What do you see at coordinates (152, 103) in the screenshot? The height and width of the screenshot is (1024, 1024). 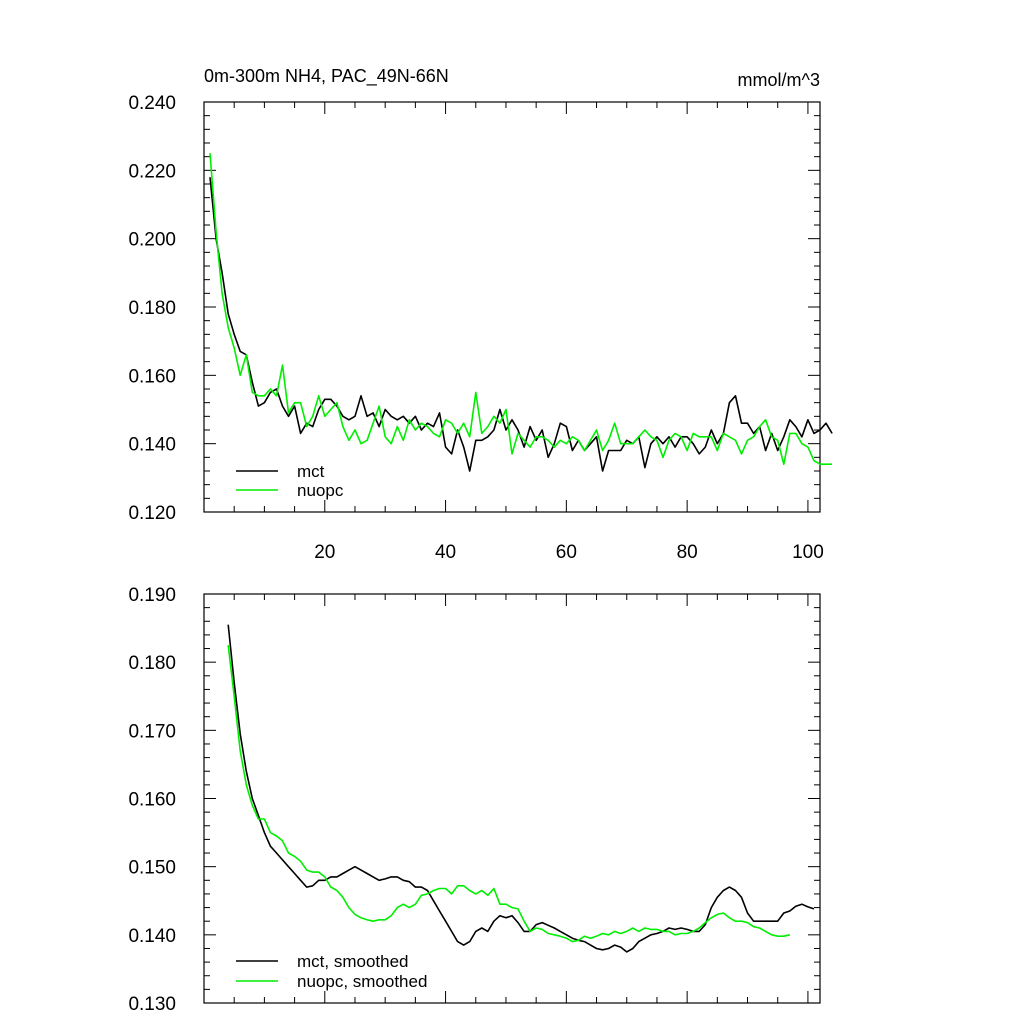 I see `y-tick-label: 0.240` at bounding box center [152, 103].